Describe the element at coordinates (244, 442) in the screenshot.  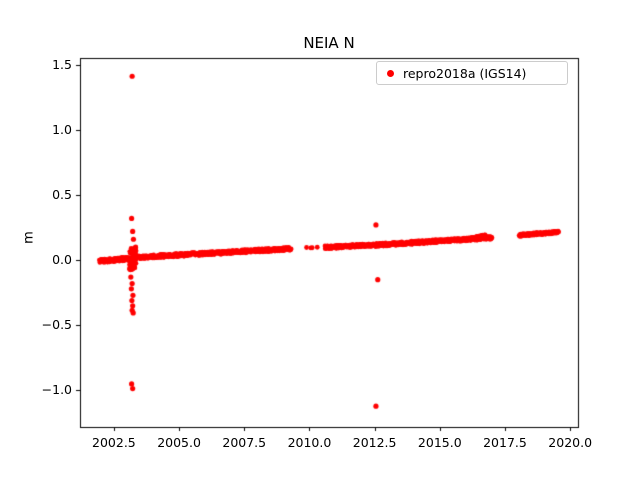
I see `x-tick-label: 2007.5` at that location.